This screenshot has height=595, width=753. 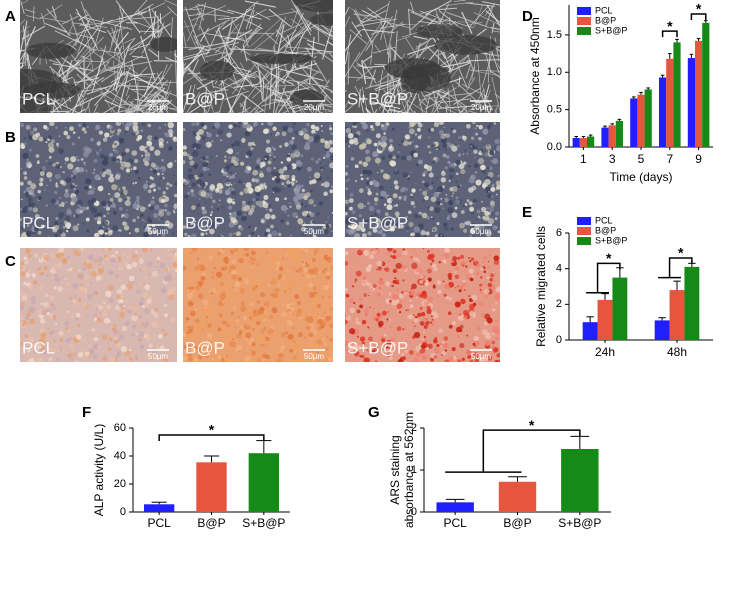 I want to click on x-tick-label: PCL, so click(x=159, y=523).